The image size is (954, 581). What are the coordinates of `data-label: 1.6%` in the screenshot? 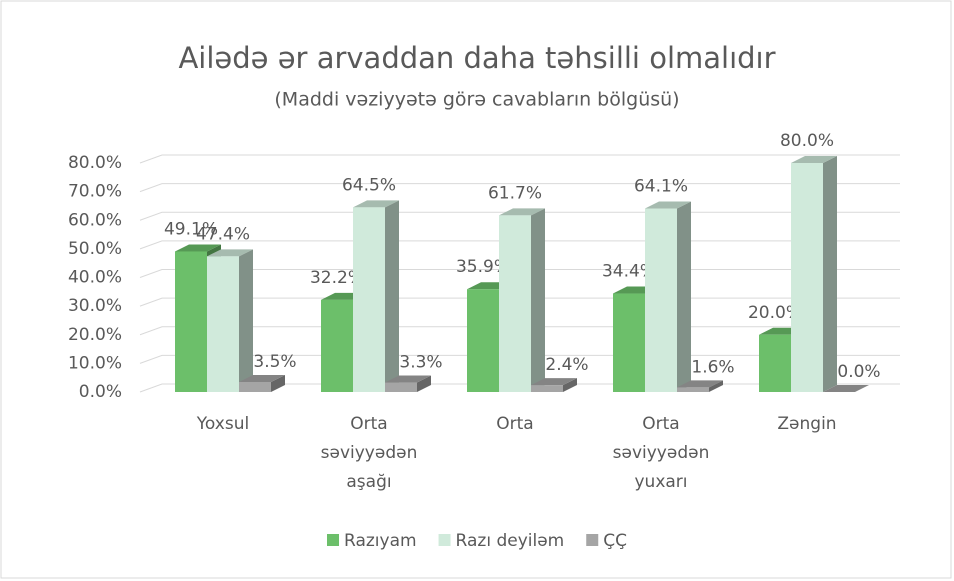 It's located at (712, 367).